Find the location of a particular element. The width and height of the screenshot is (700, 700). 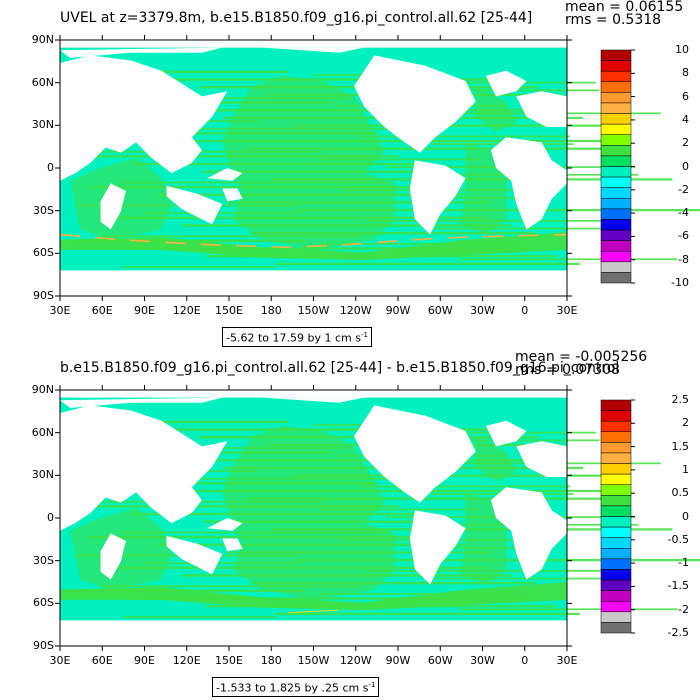

y-tick-label: 90S is located at coordinates (43, 295).